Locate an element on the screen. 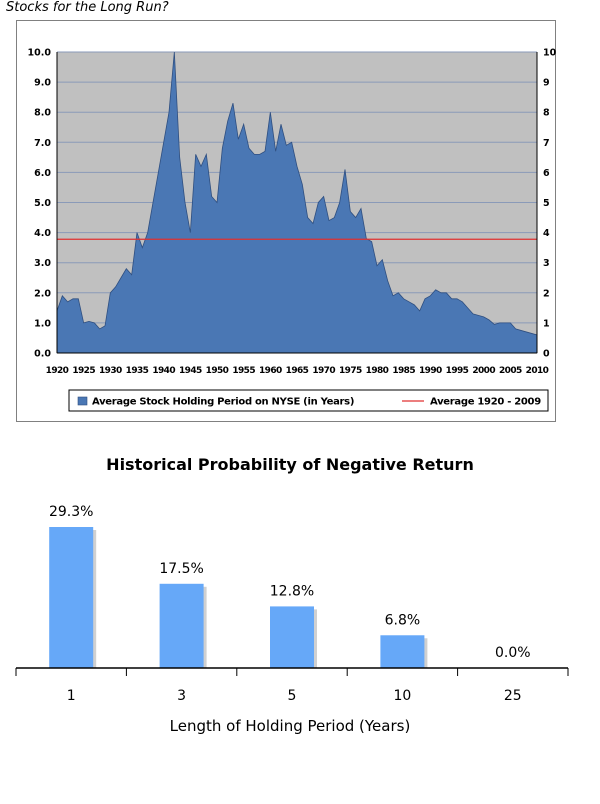 This screenshot has width=600, height=804. y-left-tick-label: 10.0 is located at coordinates (40, 53).